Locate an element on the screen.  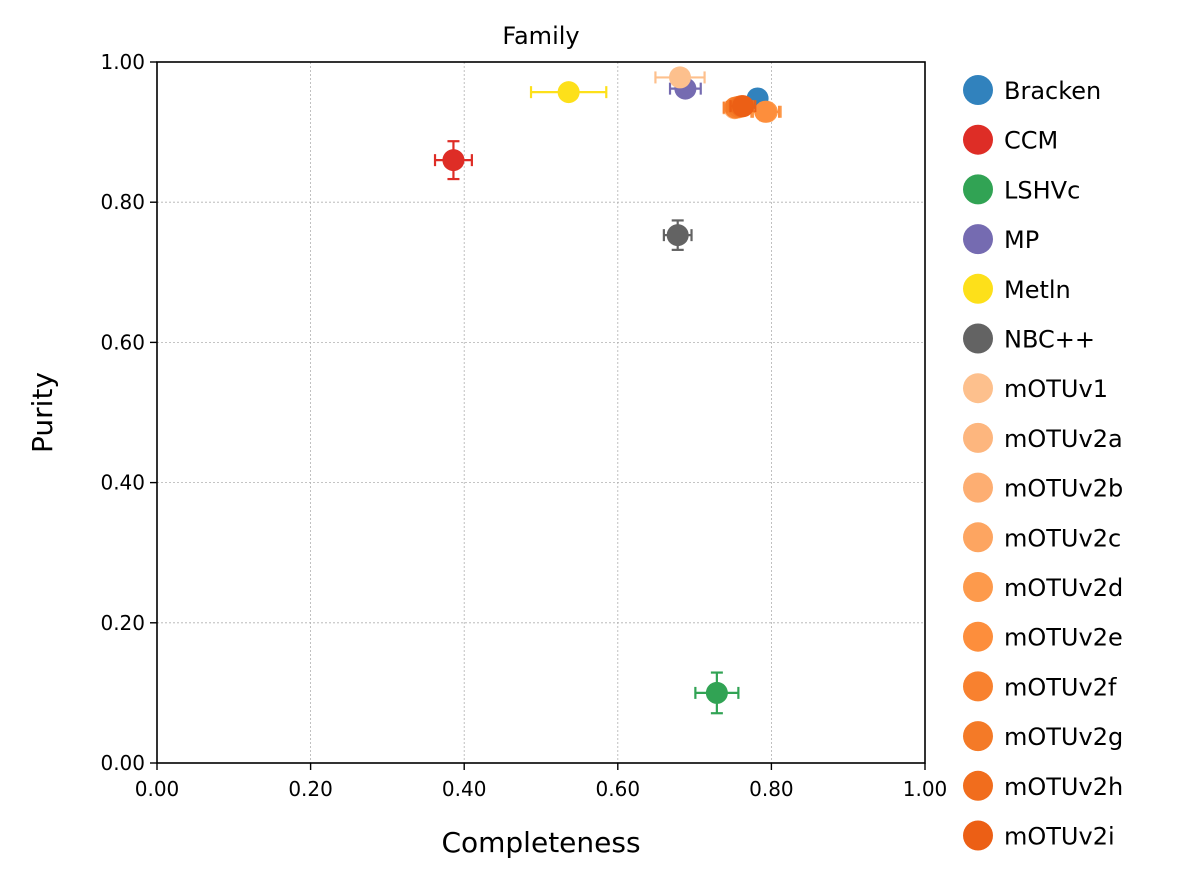
legend-label: mOTUv2e is located at coordinates (1063, 638).